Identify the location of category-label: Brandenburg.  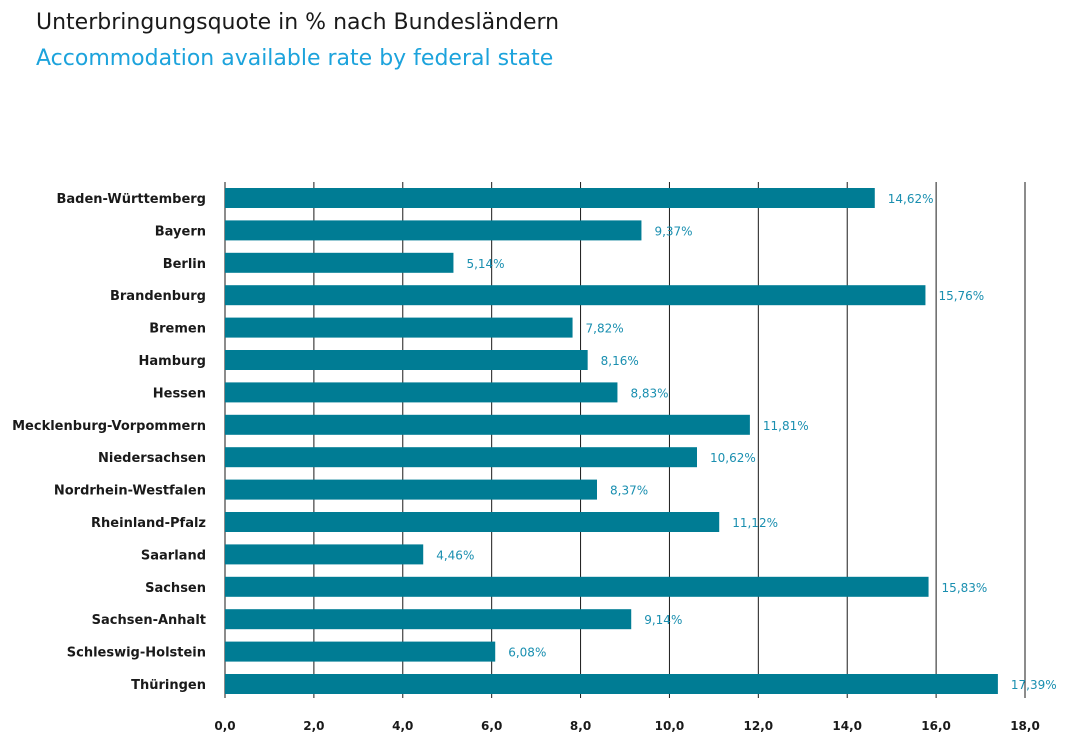
(158, 296).